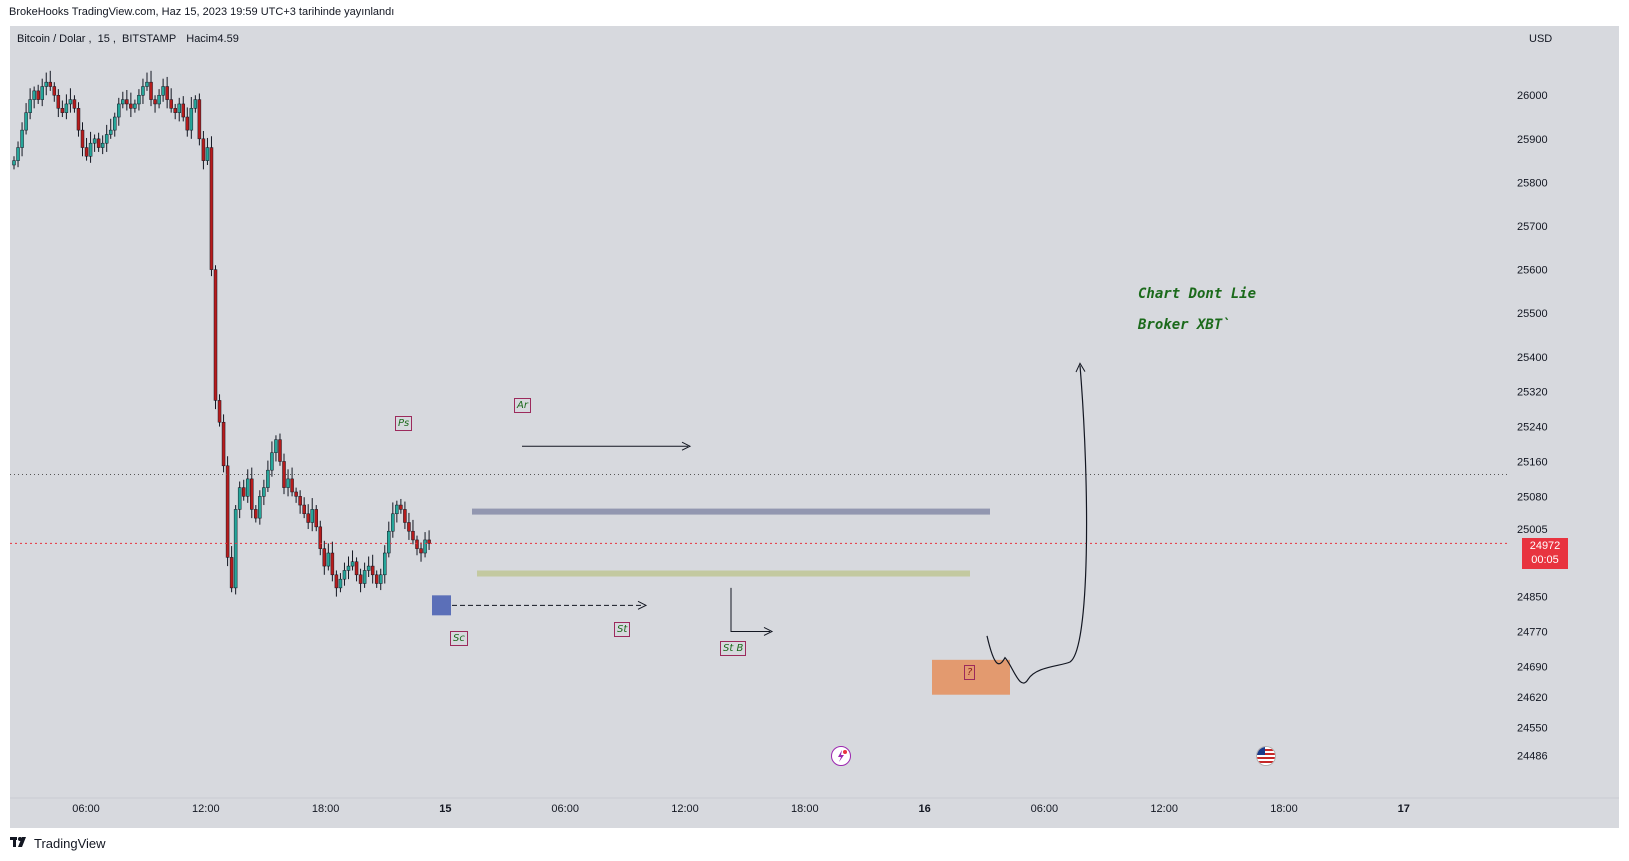 The image size is (1629, 861). Describe the element at coordinates (1184, 325) in the screenshot. I see `note-broker: Broker XBT`` at that location.